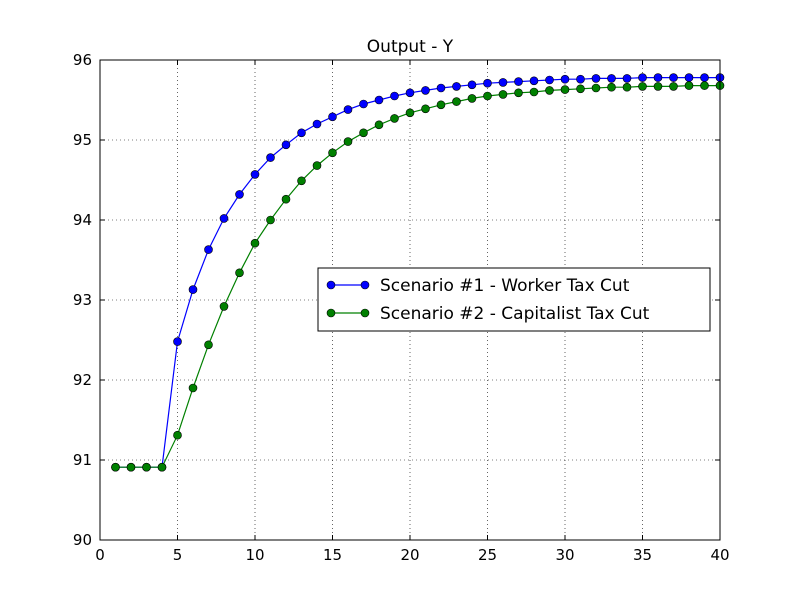 Image resolution: width=800 pixels, height=604 pixels. I want to click on legend-box, so click(514, 299).